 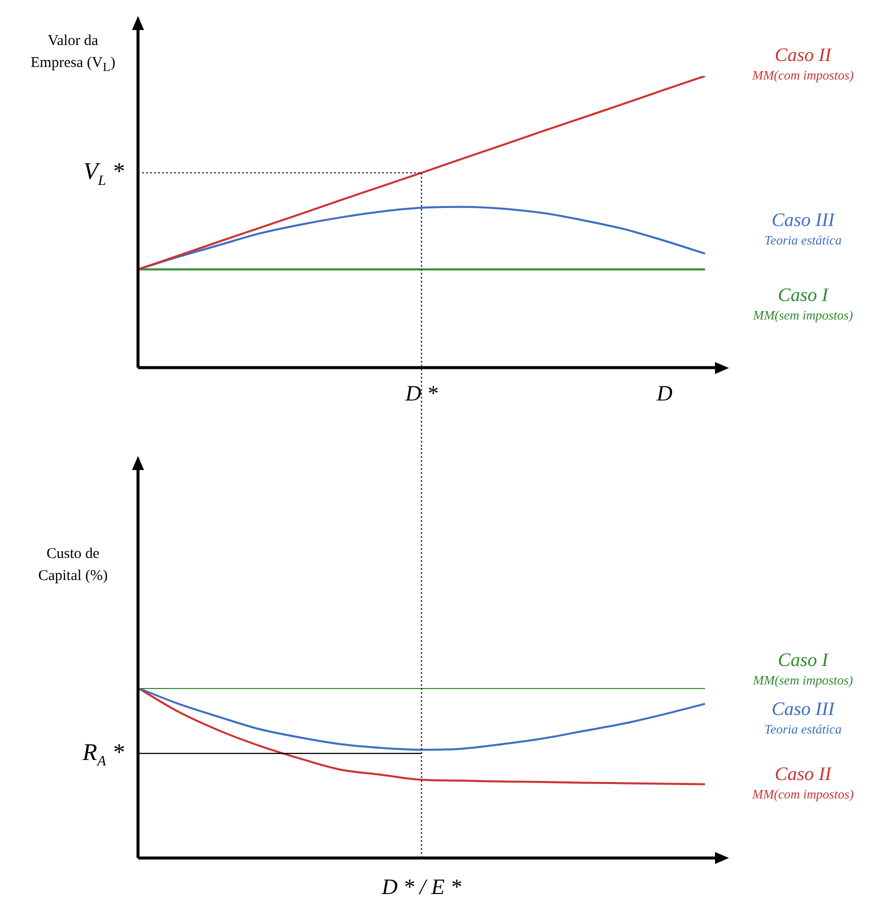 I want to click on y-axis-title: Valor da Empresa (V$_{L}$), so click(x=73, y=54).